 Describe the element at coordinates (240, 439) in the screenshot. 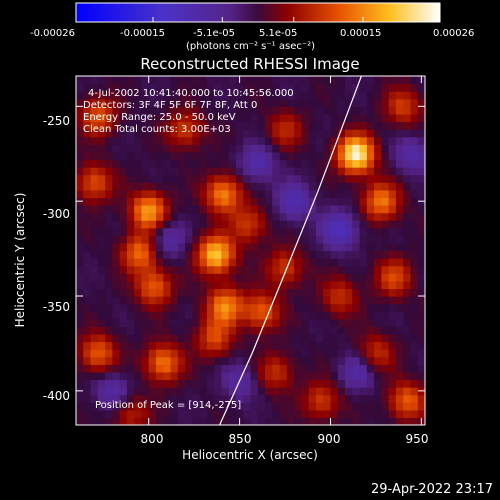

I see `x-tick-label: 850` at that location.